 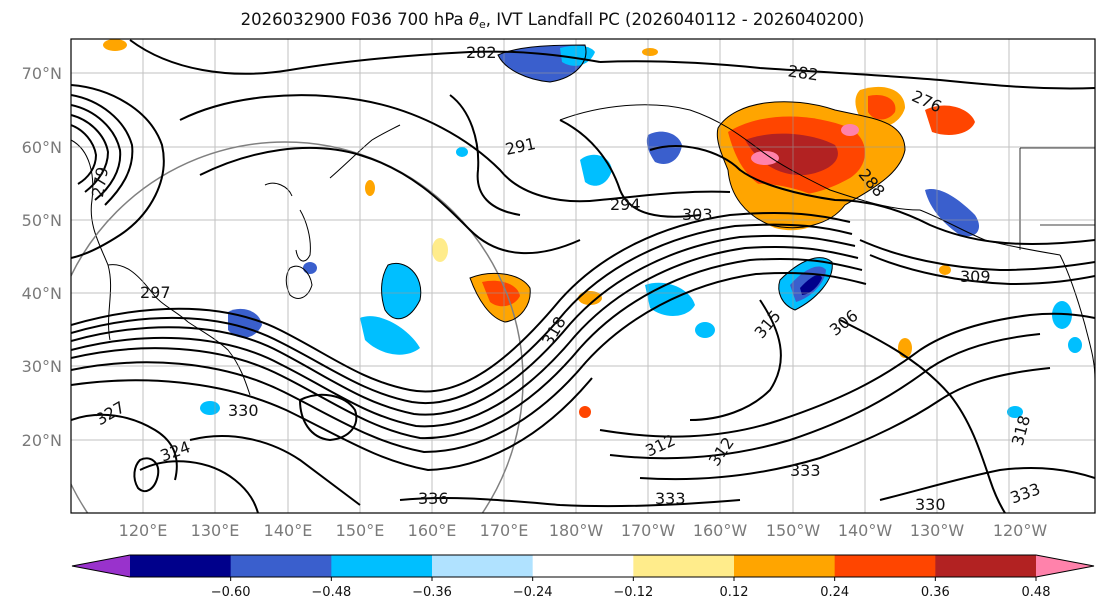 What do you see at coordinates (42, 220) in the screenshot?
I see `lat-label: 50°N` at bounding box center [42, 220].